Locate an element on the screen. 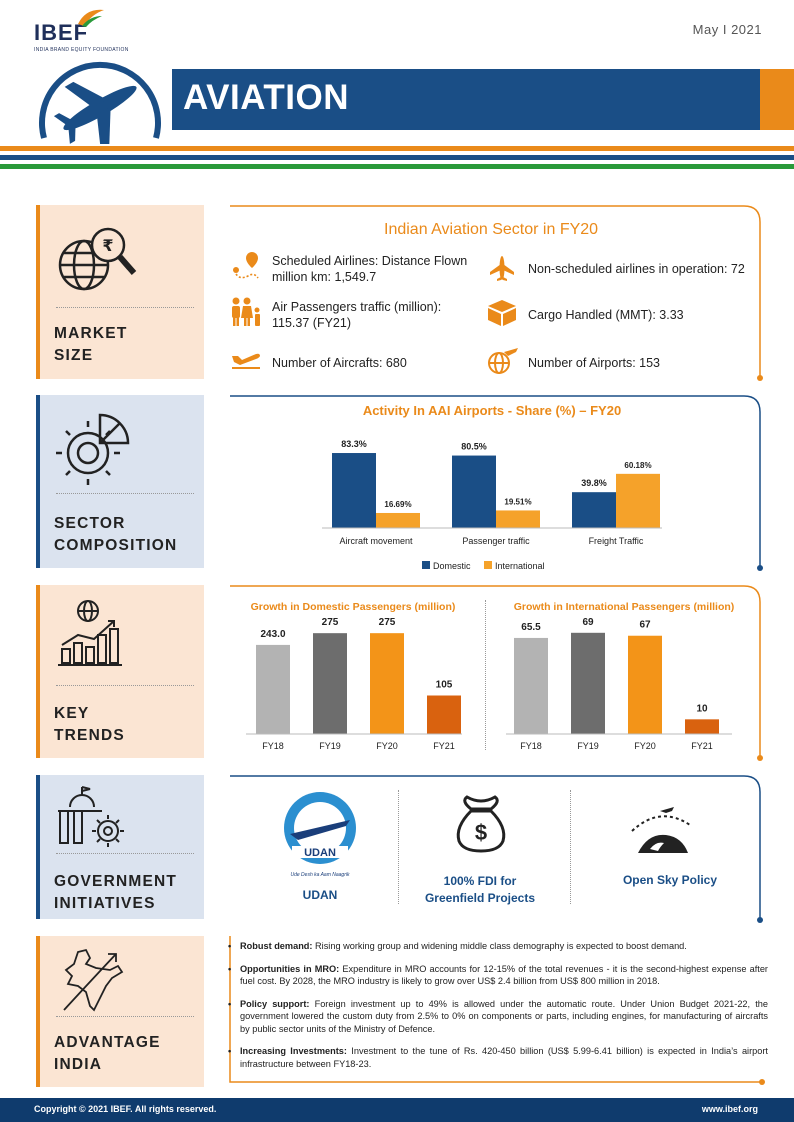 Image resolution: width=794 pixels, height=1122 pixels. category-label: Aircraft movement is located at coordinates (376, 541).